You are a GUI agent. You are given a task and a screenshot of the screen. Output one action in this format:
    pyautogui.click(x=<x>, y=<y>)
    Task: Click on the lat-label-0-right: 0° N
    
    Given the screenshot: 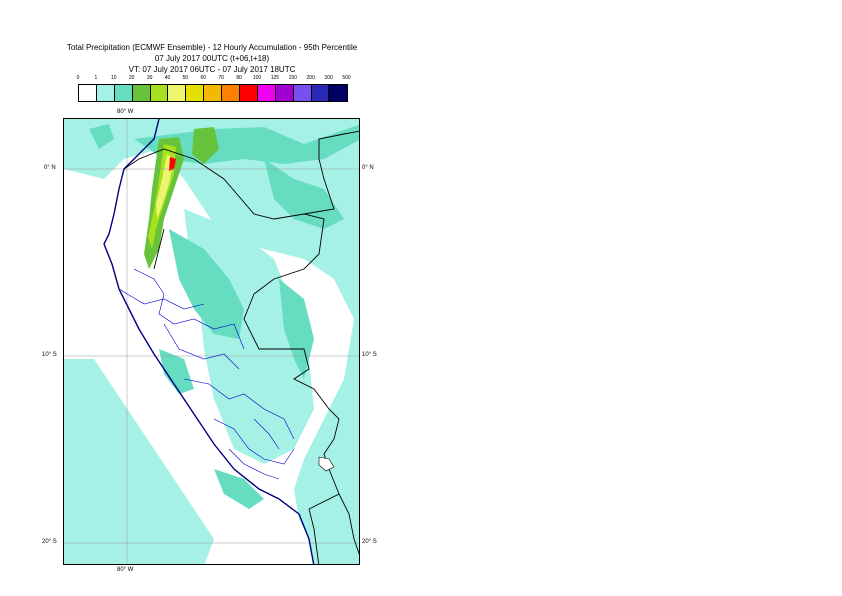 What is the action you would take?
    pyautogui.click(x=368, y=168)
    